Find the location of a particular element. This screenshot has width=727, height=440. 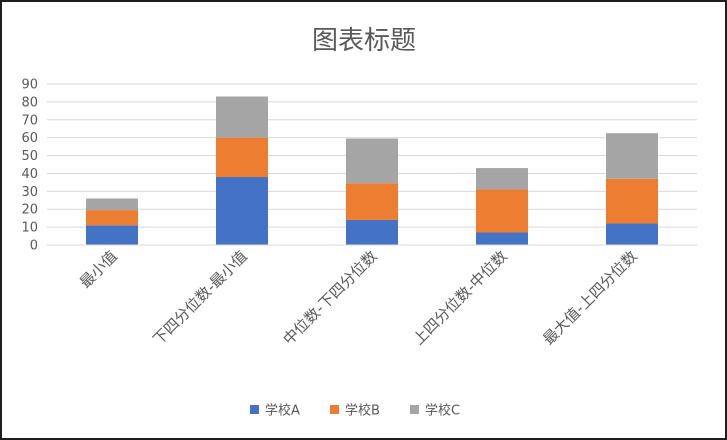

x-category-label: 最小值 is located at coordinates (98, 269).